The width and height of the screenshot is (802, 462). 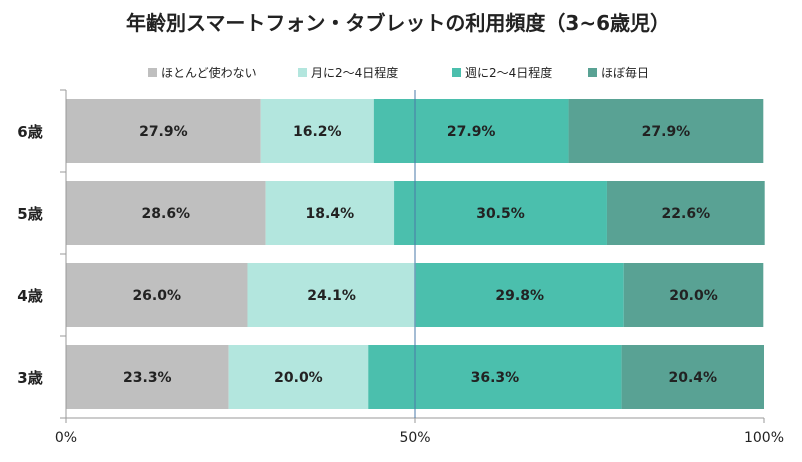 I want to click on category-label: 4歳, so click(x=29, y=296).